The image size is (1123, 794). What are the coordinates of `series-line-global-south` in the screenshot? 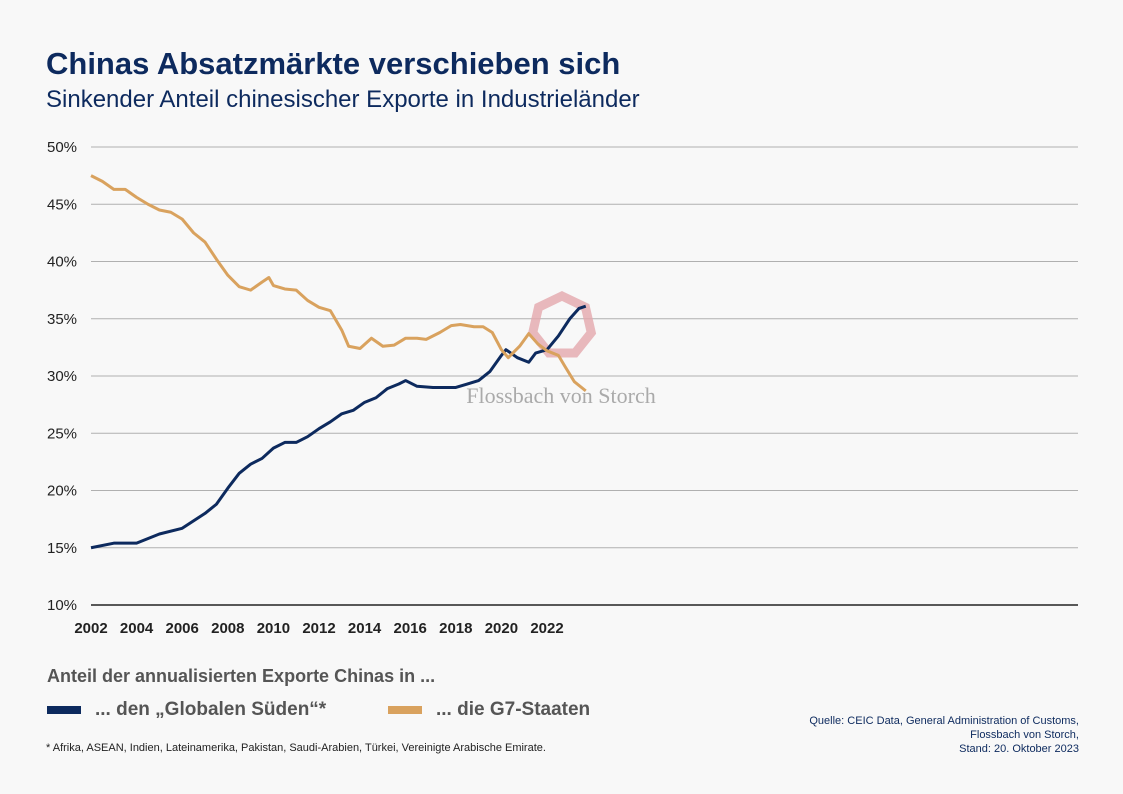 It's located at (338, 427).